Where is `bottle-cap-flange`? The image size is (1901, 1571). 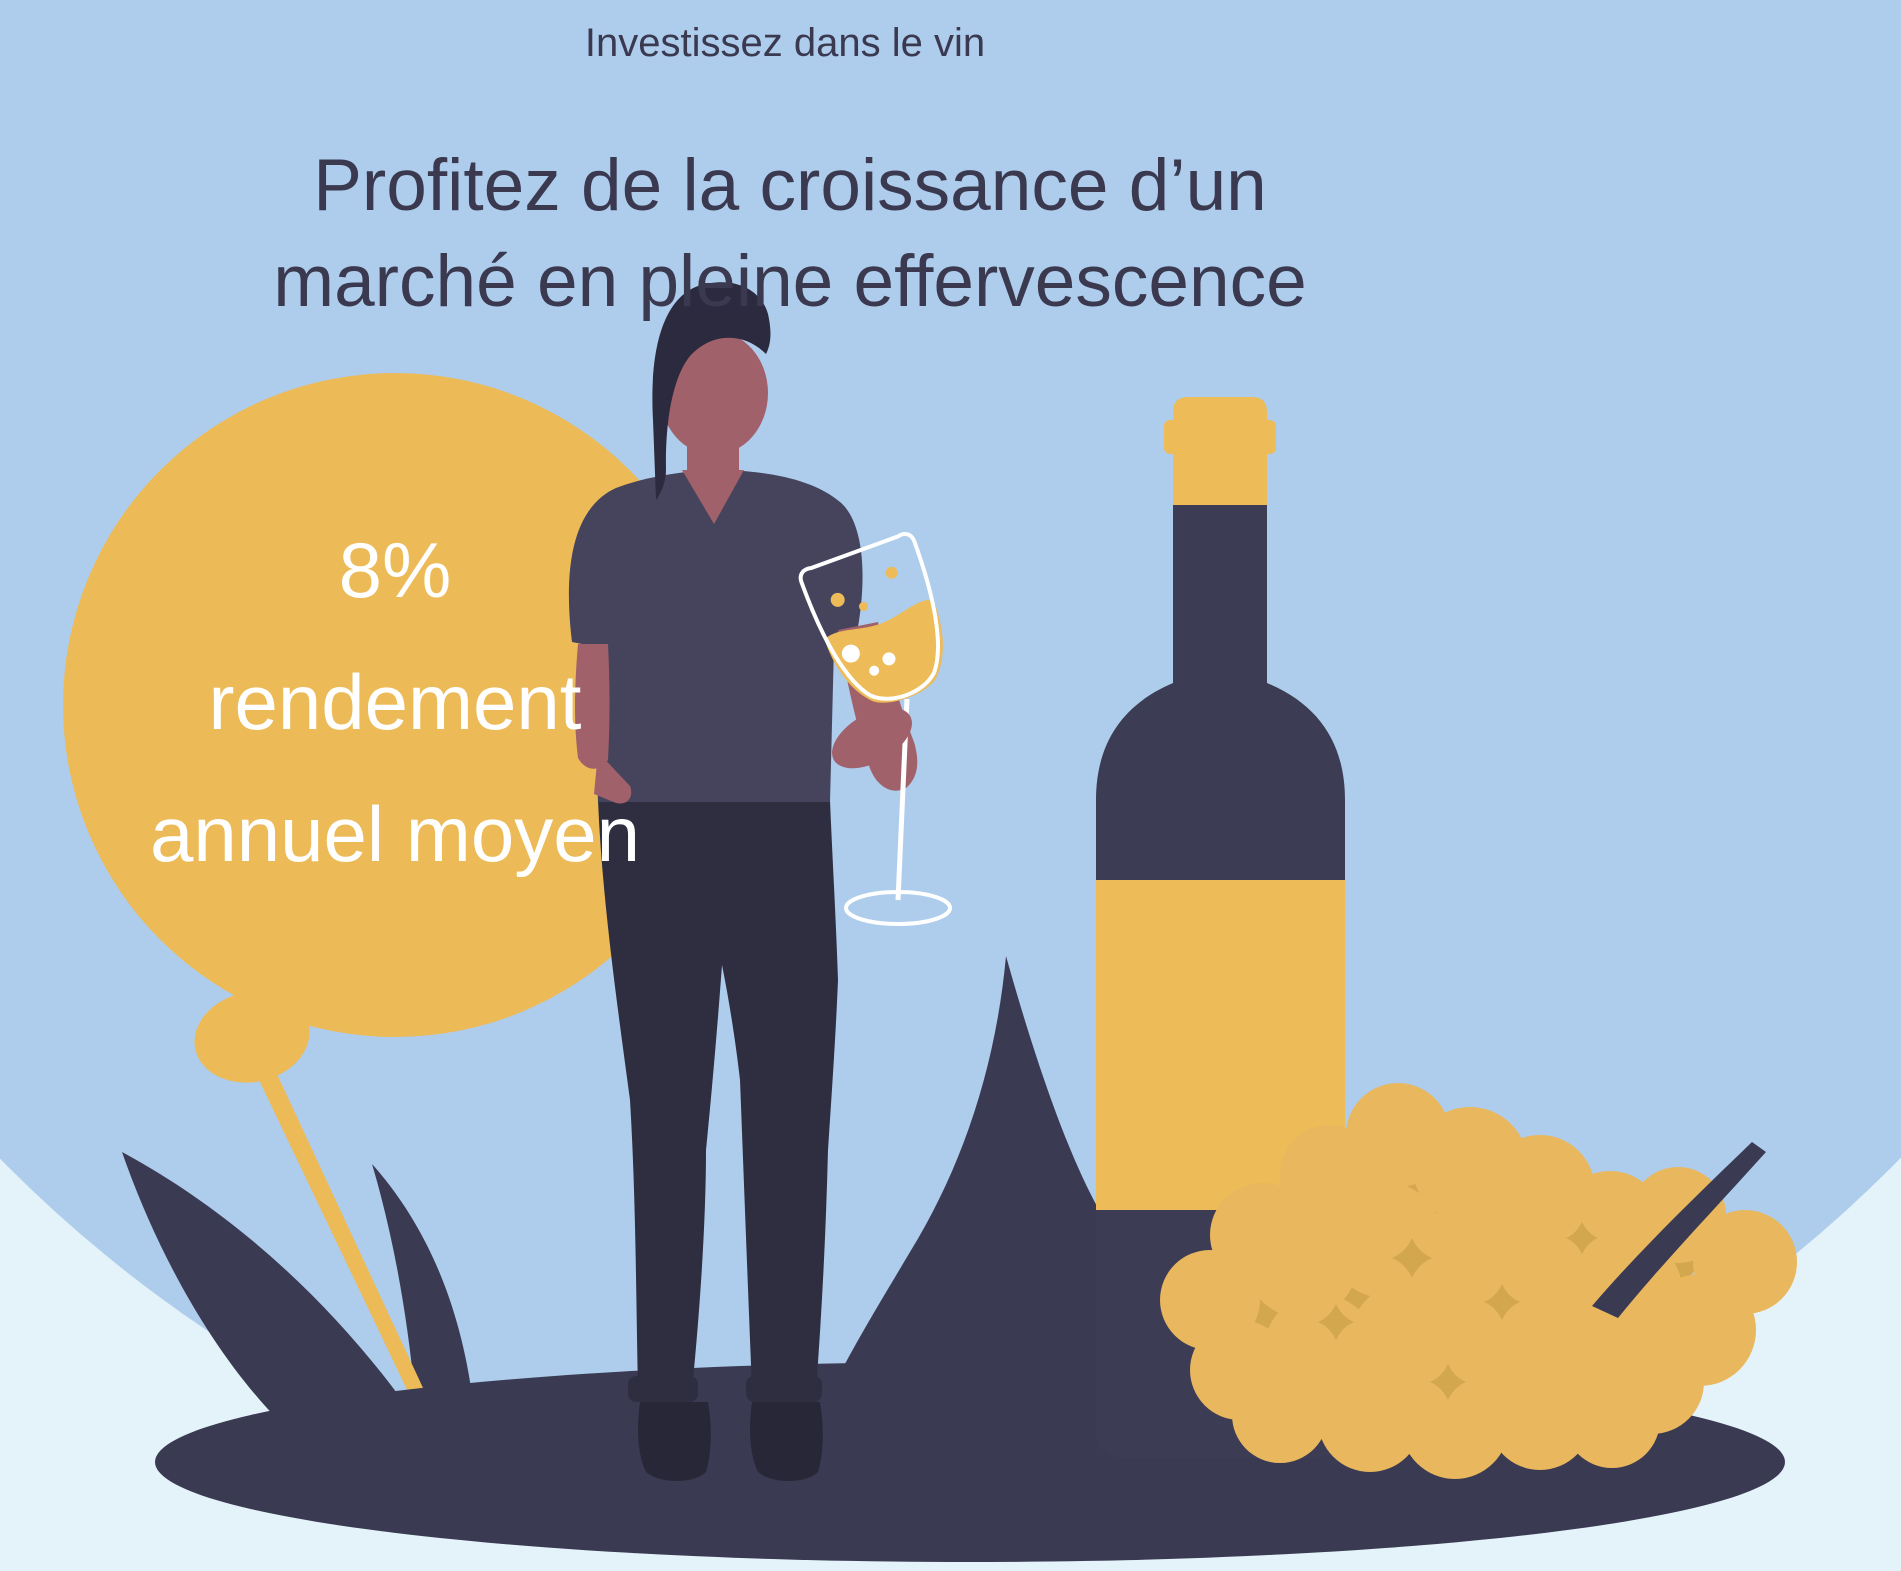 bottle-cap-flange is located at coordinates (1220, 437).